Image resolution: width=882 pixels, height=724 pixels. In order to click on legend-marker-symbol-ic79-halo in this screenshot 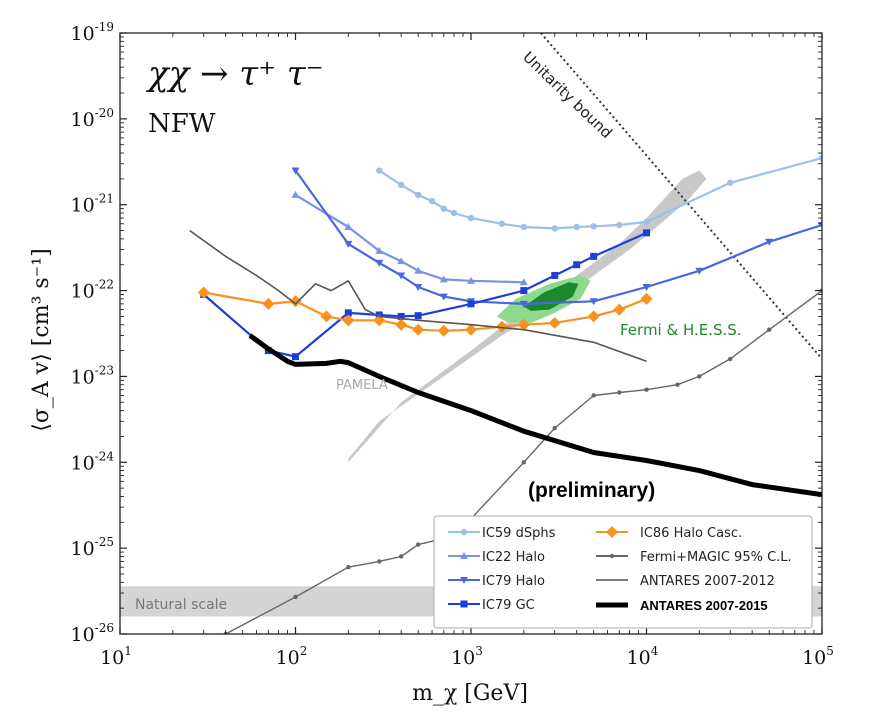, I will do `click(464, 580)`.